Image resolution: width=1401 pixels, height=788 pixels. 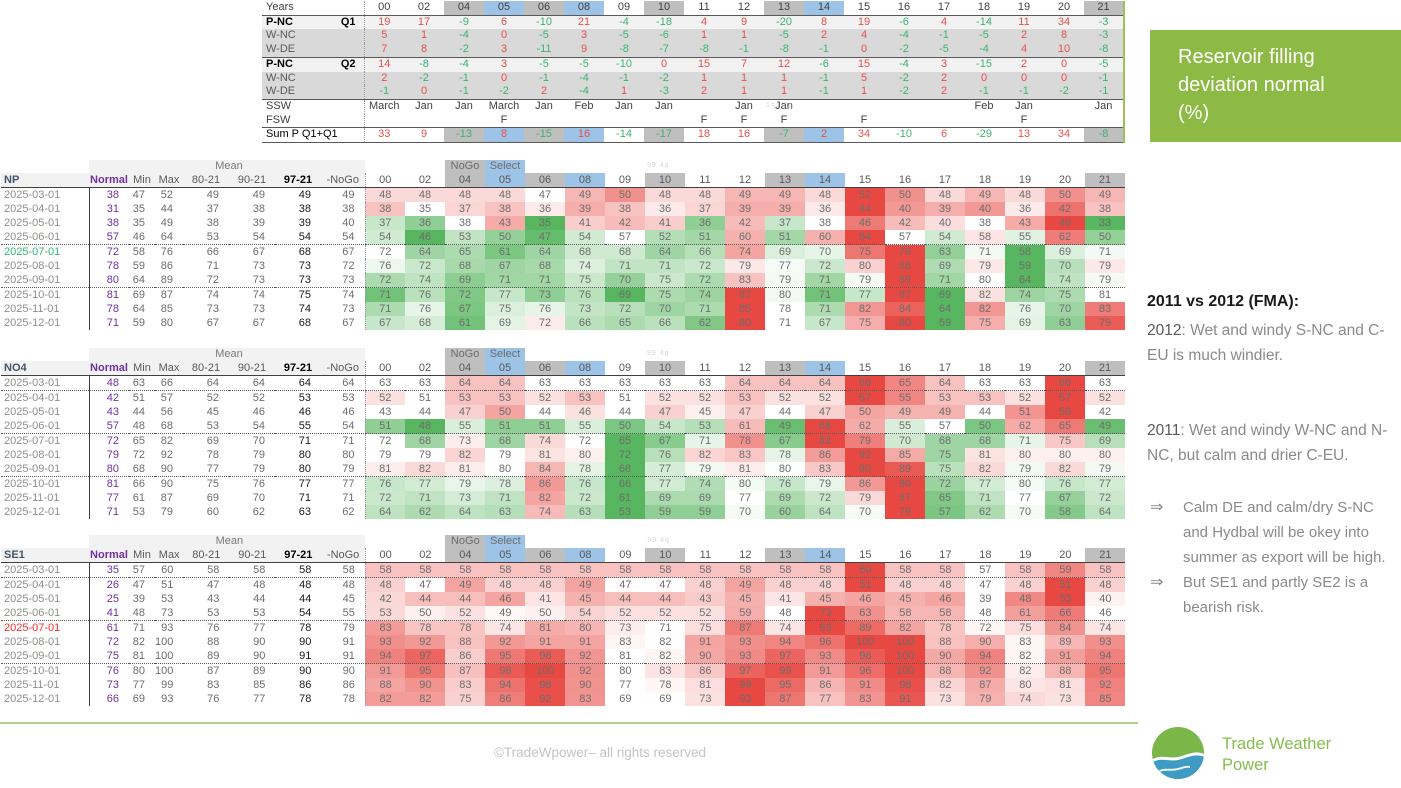 What do you see at coordinates (348, 685) in the screenshot?
I see `nogo-cell: 86` at bounding box center [348, 685].